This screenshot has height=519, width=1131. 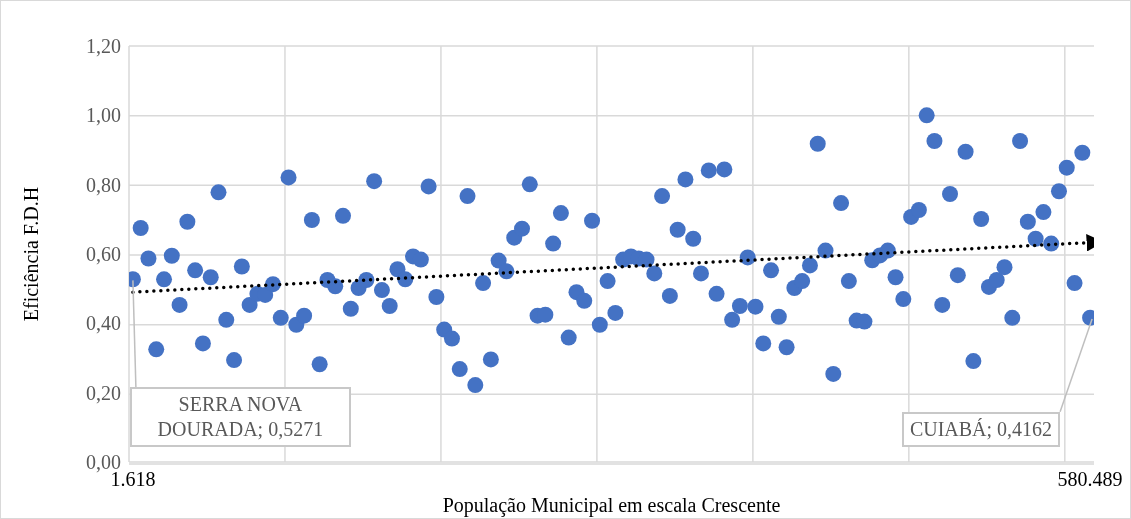 What do you see at coordinates (133, 479) in the screenshot?
I see `x-tick-label: 1.618` at bounding box center [133, 479].